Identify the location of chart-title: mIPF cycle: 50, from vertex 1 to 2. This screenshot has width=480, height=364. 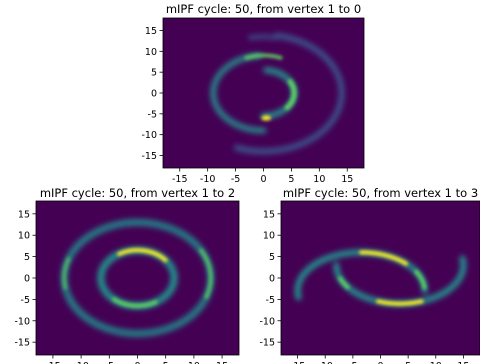
(137, 193).